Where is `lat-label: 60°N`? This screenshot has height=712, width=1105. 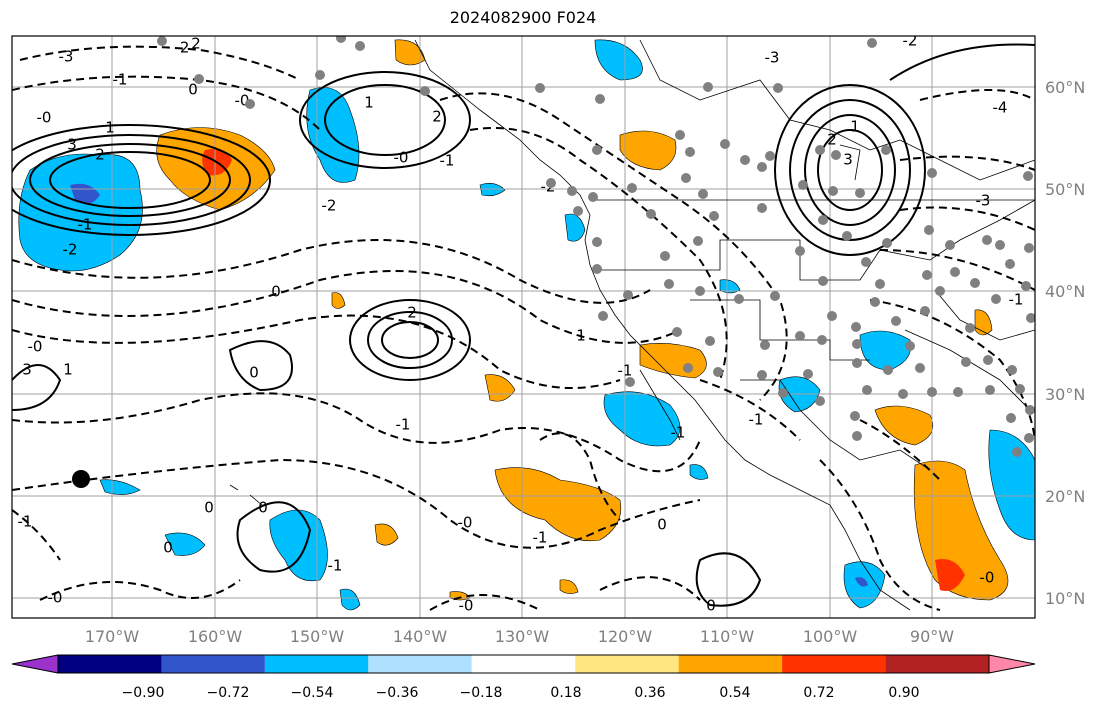 lat-label: 60°N is located at coordinates (1065, 87).